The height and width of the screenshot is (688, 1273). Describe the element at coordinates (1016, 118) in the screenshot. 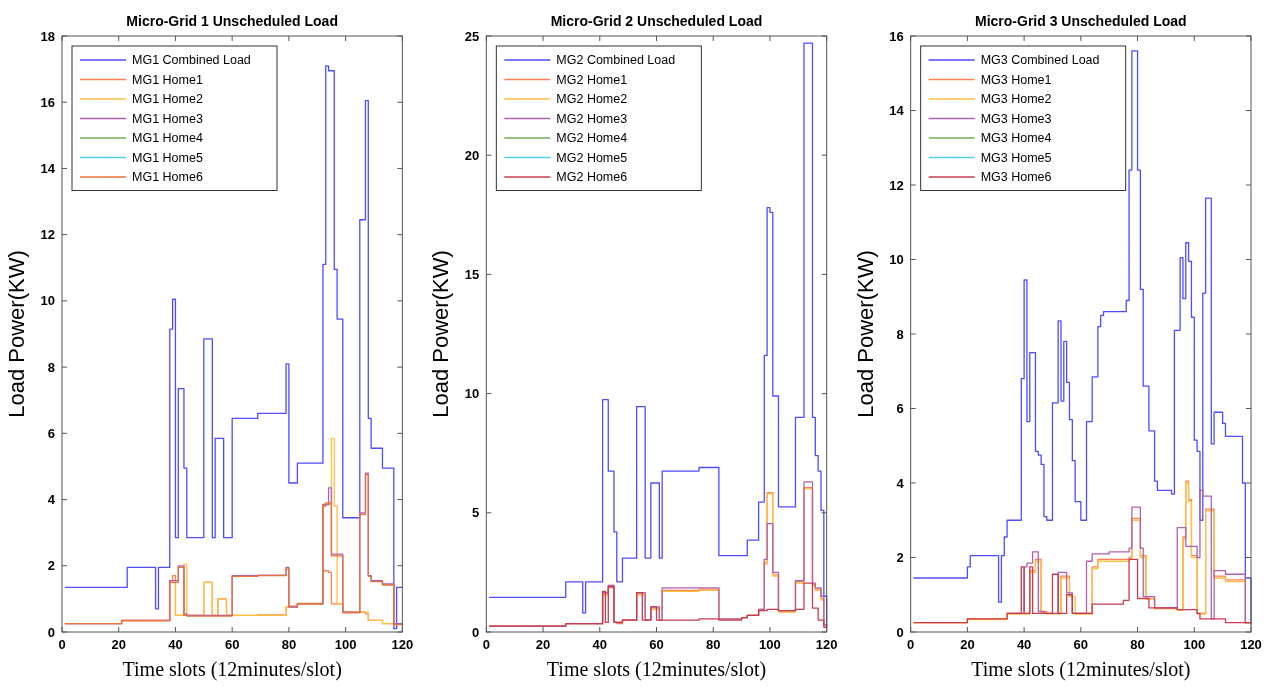

I see `legend-label: MG3 Home3` at that location.